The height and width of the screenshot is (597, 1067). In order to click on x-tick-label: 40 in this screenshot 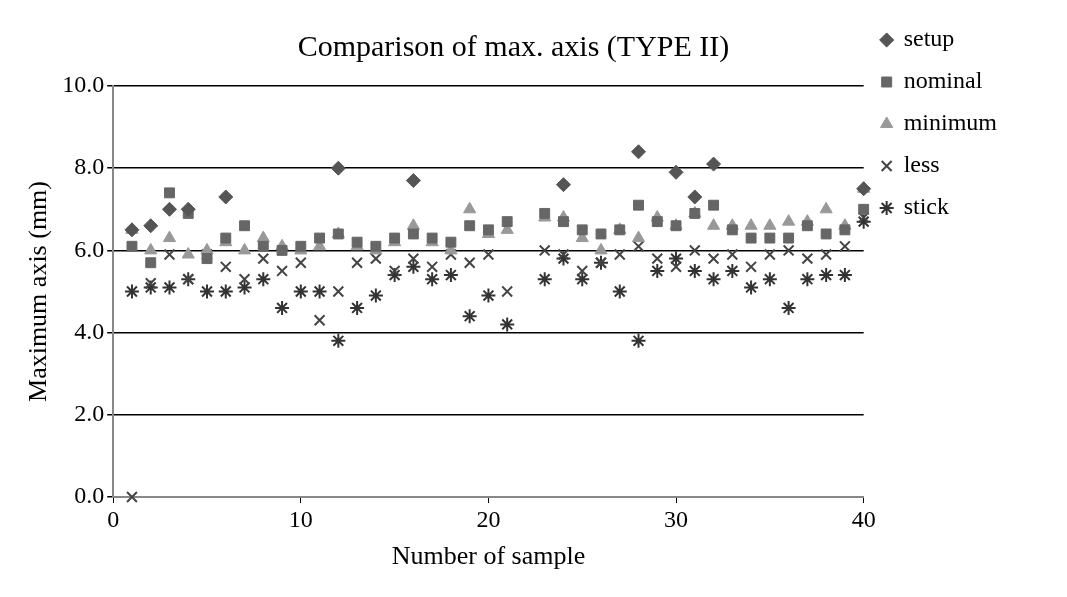, I will do `click(863, 518)`.